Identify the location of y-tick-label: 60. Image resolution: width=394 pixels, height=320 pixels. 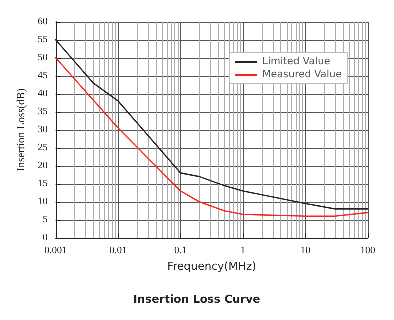
(43, 22).